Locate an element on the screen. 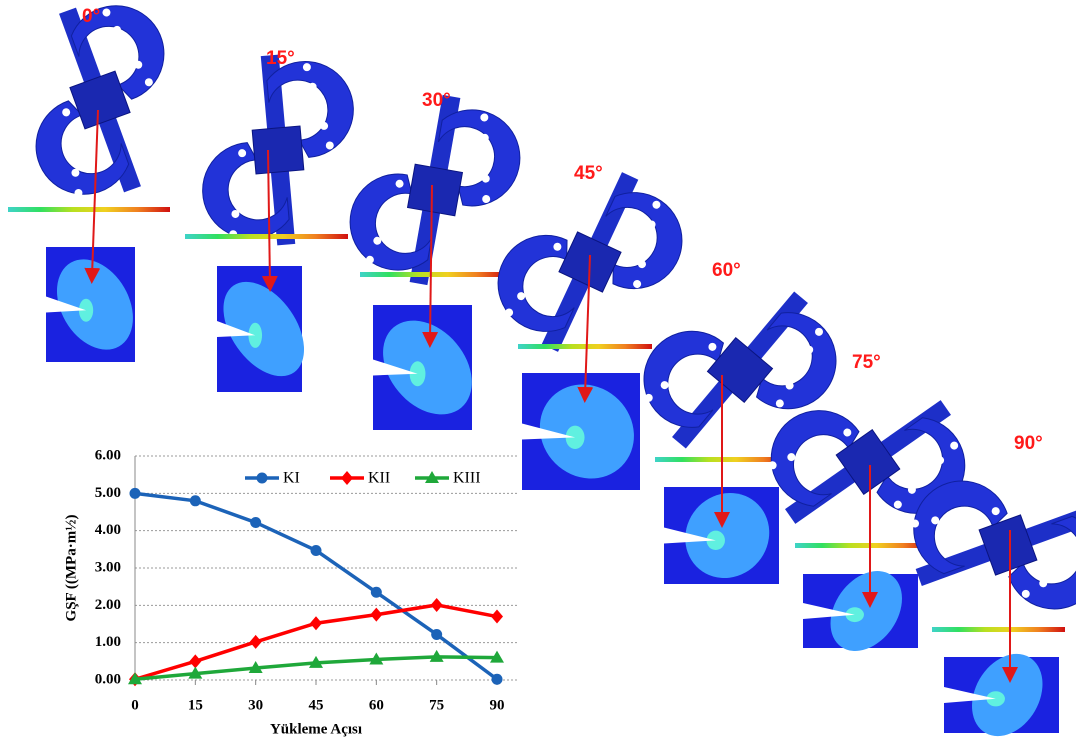 Image resolution: width=1076 pixels, height=753 pixels. legend-label: KIII is located at coordinates (467, 478).